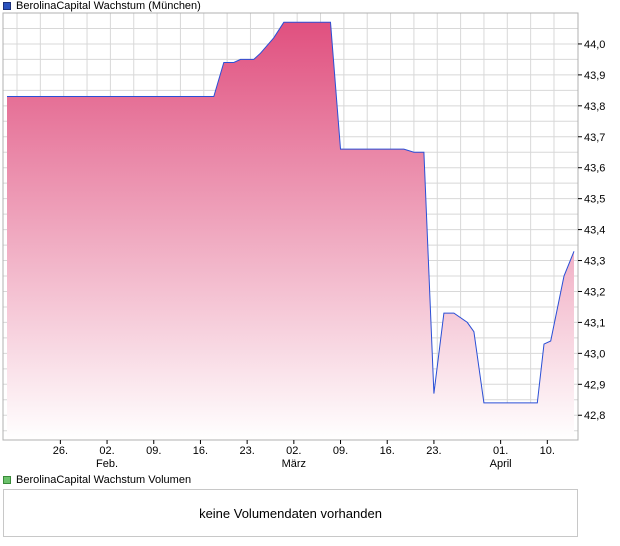 Image resolution: width=620 pixels, height=546 pixels. What do you see at coordinates (594, 385) in the screenshot?
I see `y-tick-label: 42,9` at bounding box center [594, 385].